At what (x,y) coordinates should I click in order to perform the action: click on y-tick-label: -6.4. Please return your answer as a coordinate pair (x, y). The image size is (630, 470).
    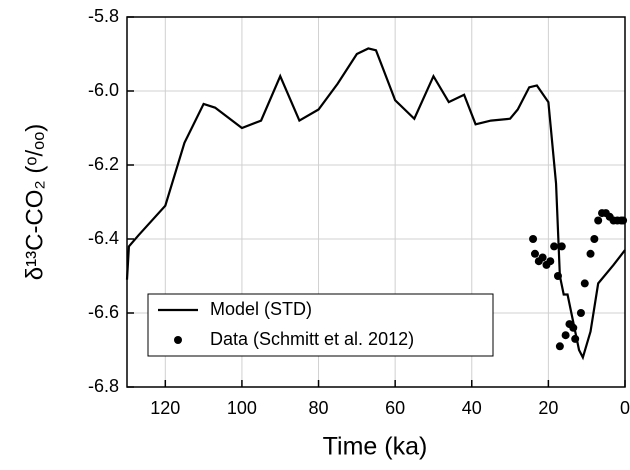
    Looking at the image, I should click on (103, 238).